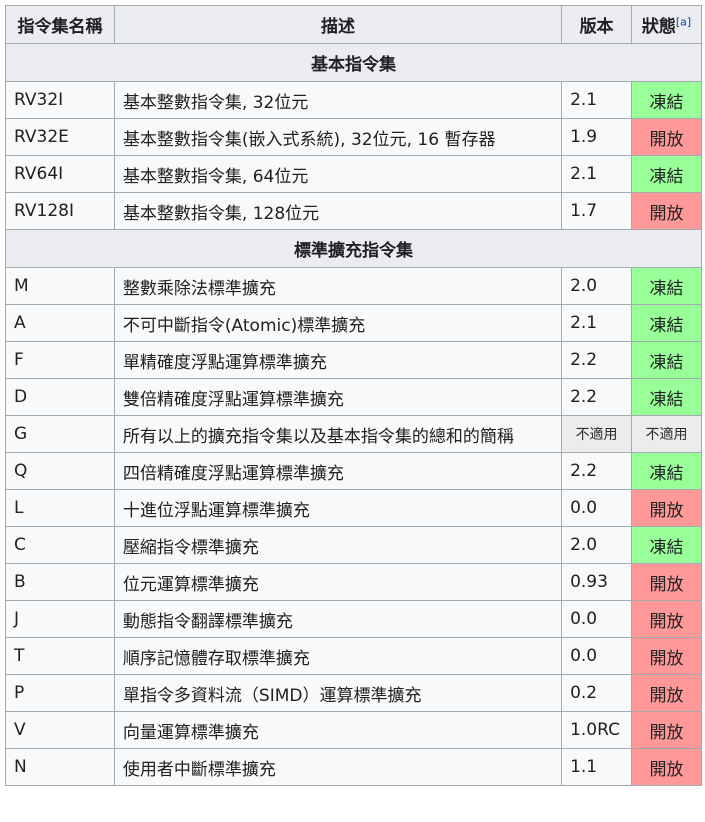  I want to click on isa-name-cell: A, so click(60, 323).